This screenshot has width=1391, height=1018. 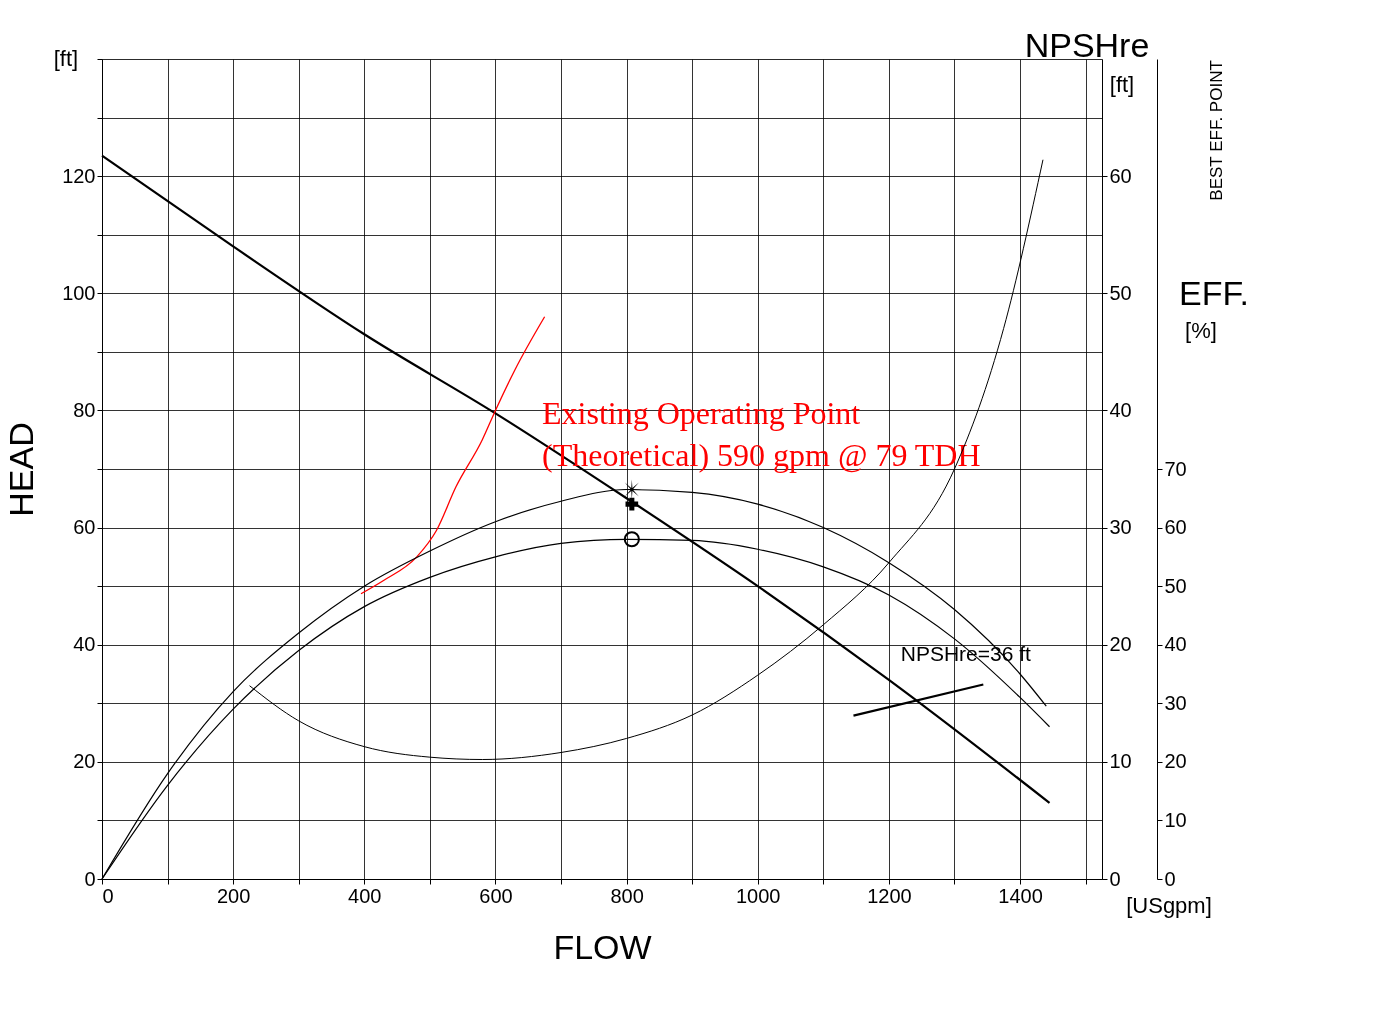 What do you see at coordinates (1175, 644) in the screenshot?
I see `y3-tick-label: 40` at bounding box center [1175, 644].